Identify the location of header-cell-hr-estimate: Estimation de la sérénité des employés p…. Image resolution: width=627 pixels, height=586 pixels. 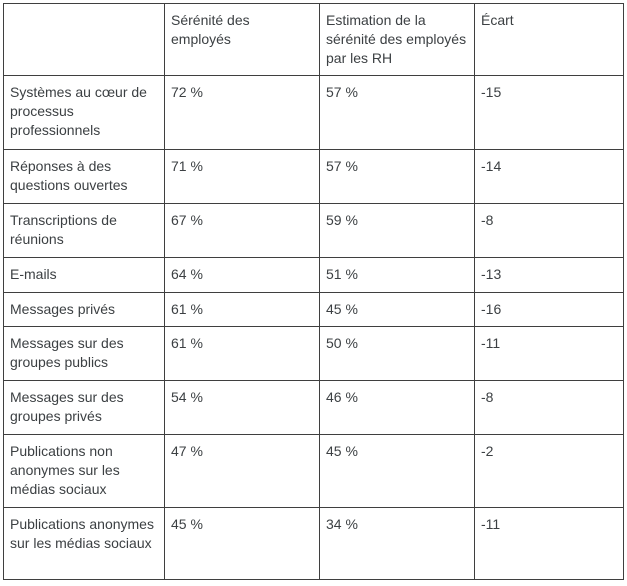
(397, 39).